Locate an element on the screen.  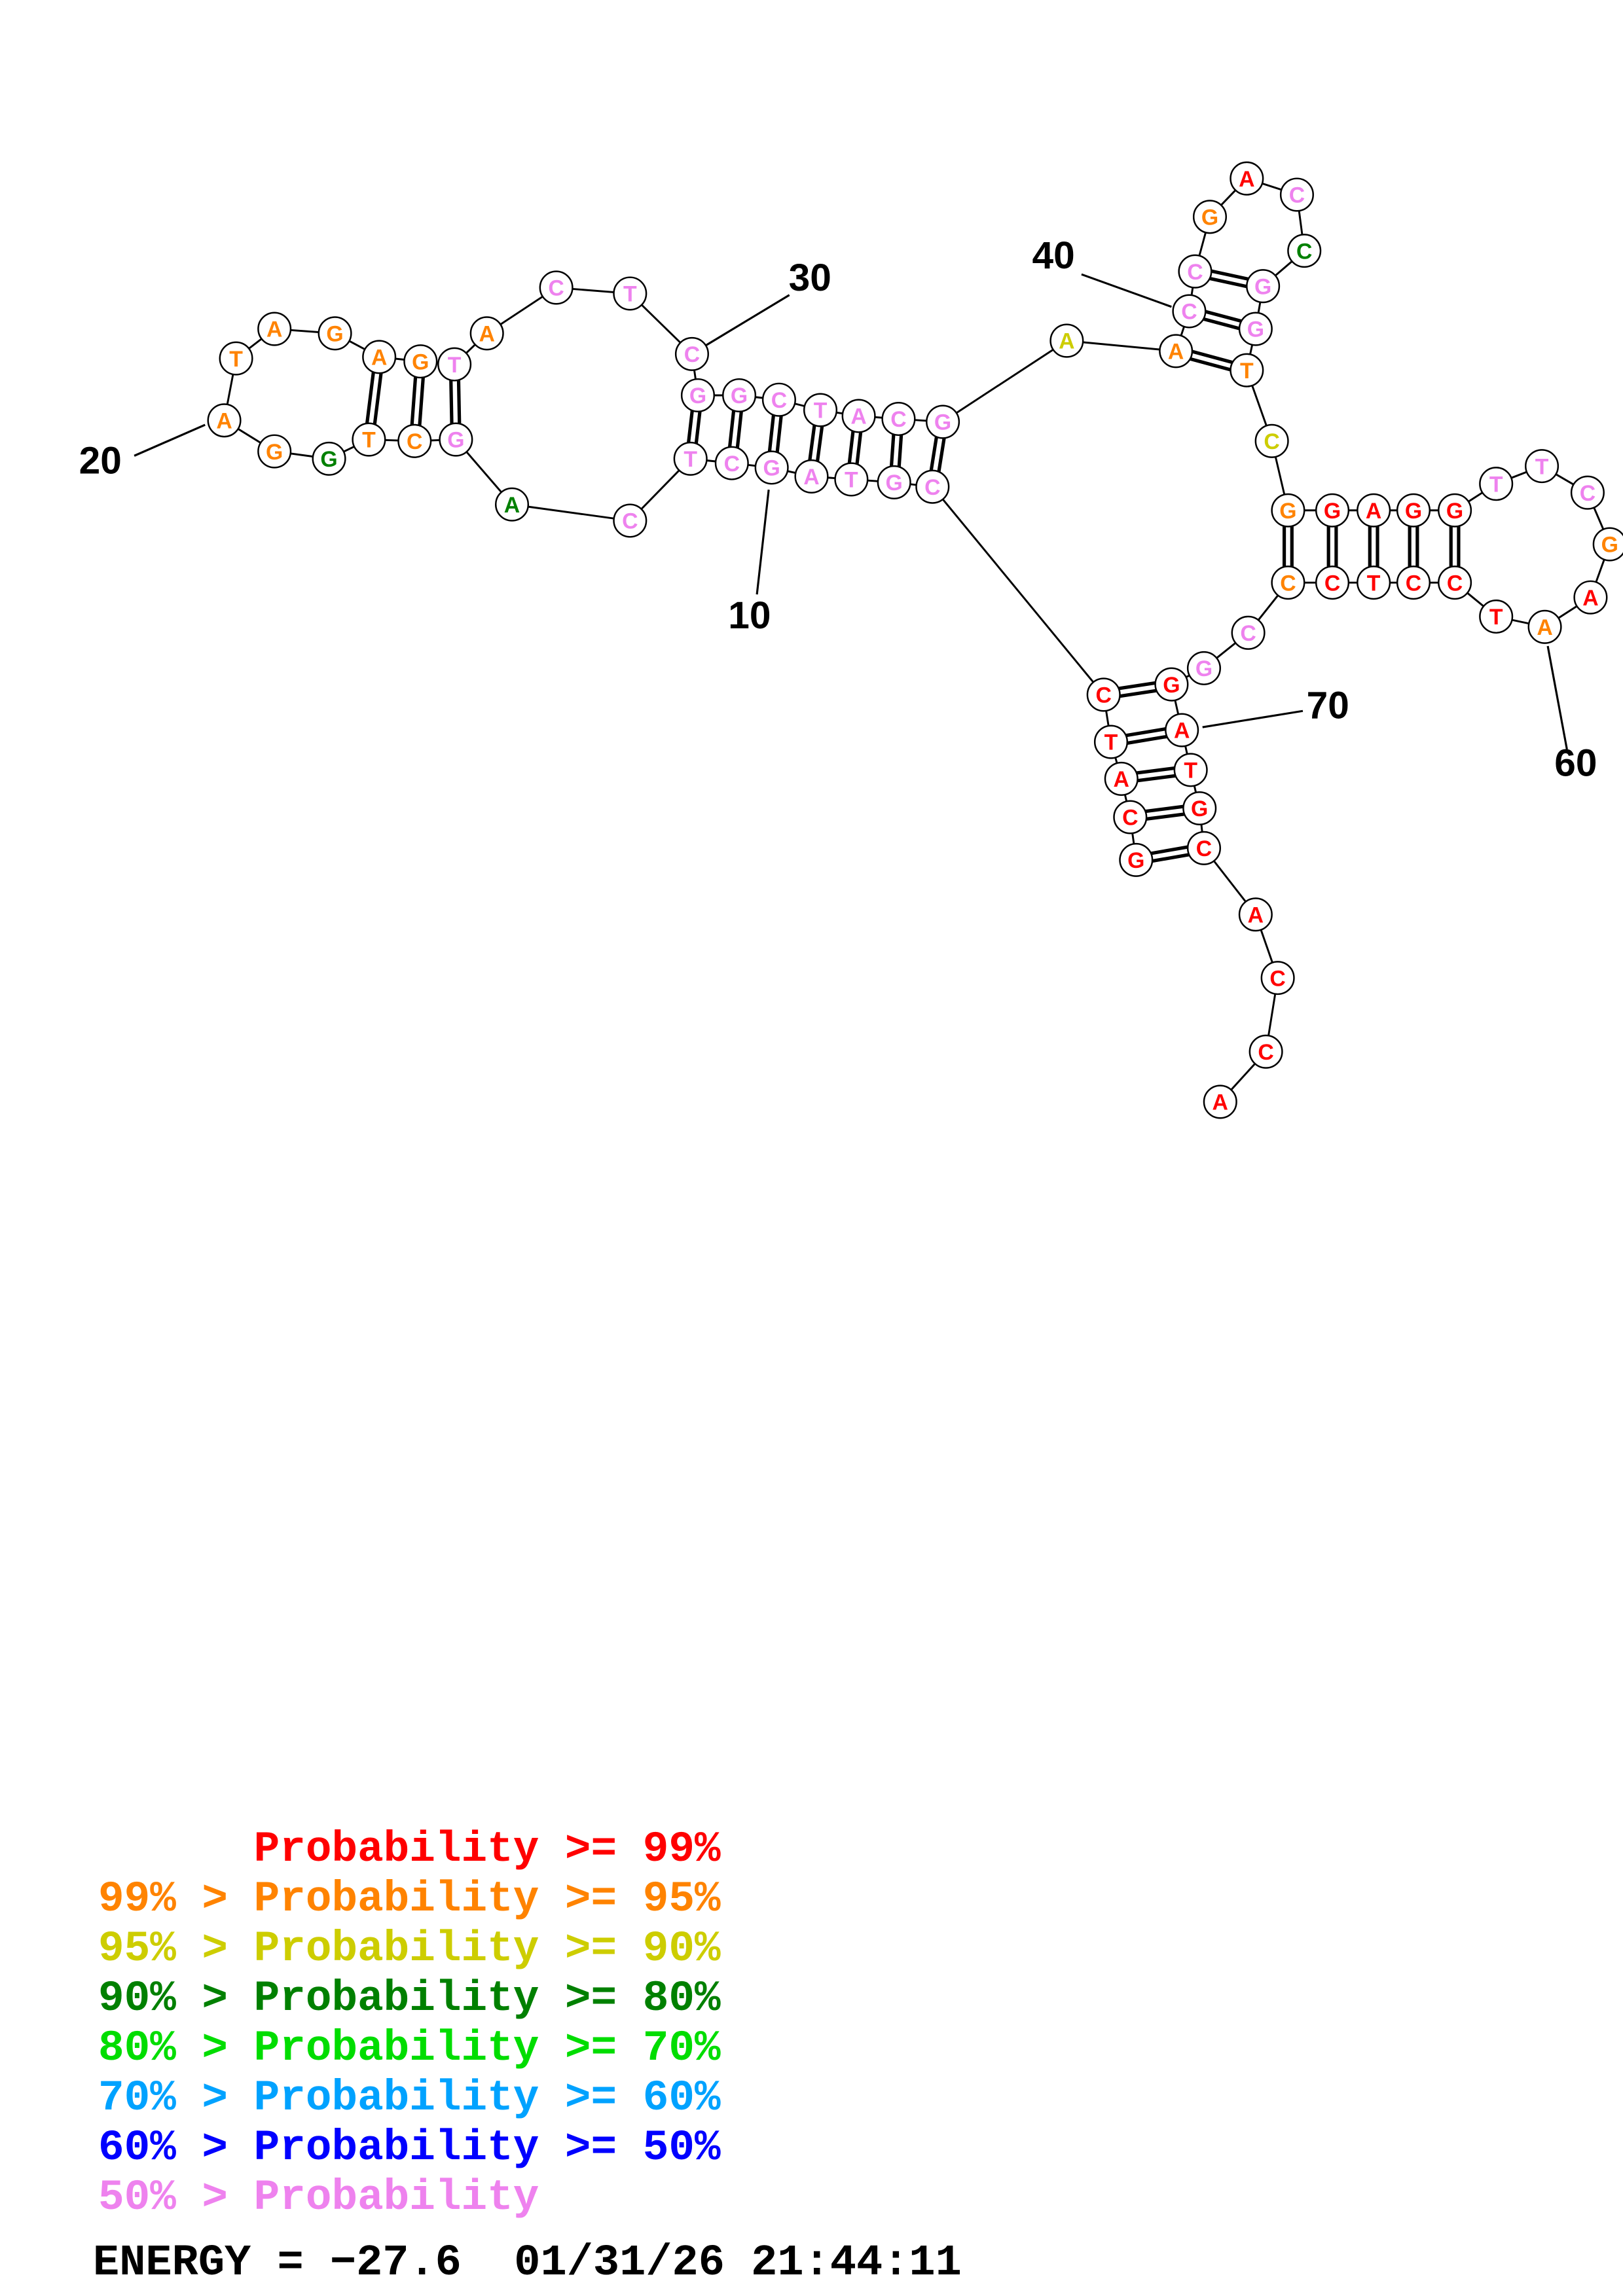
legend-line-95: 99% > Probability >= 95% is located at coordinates (409, 1899).